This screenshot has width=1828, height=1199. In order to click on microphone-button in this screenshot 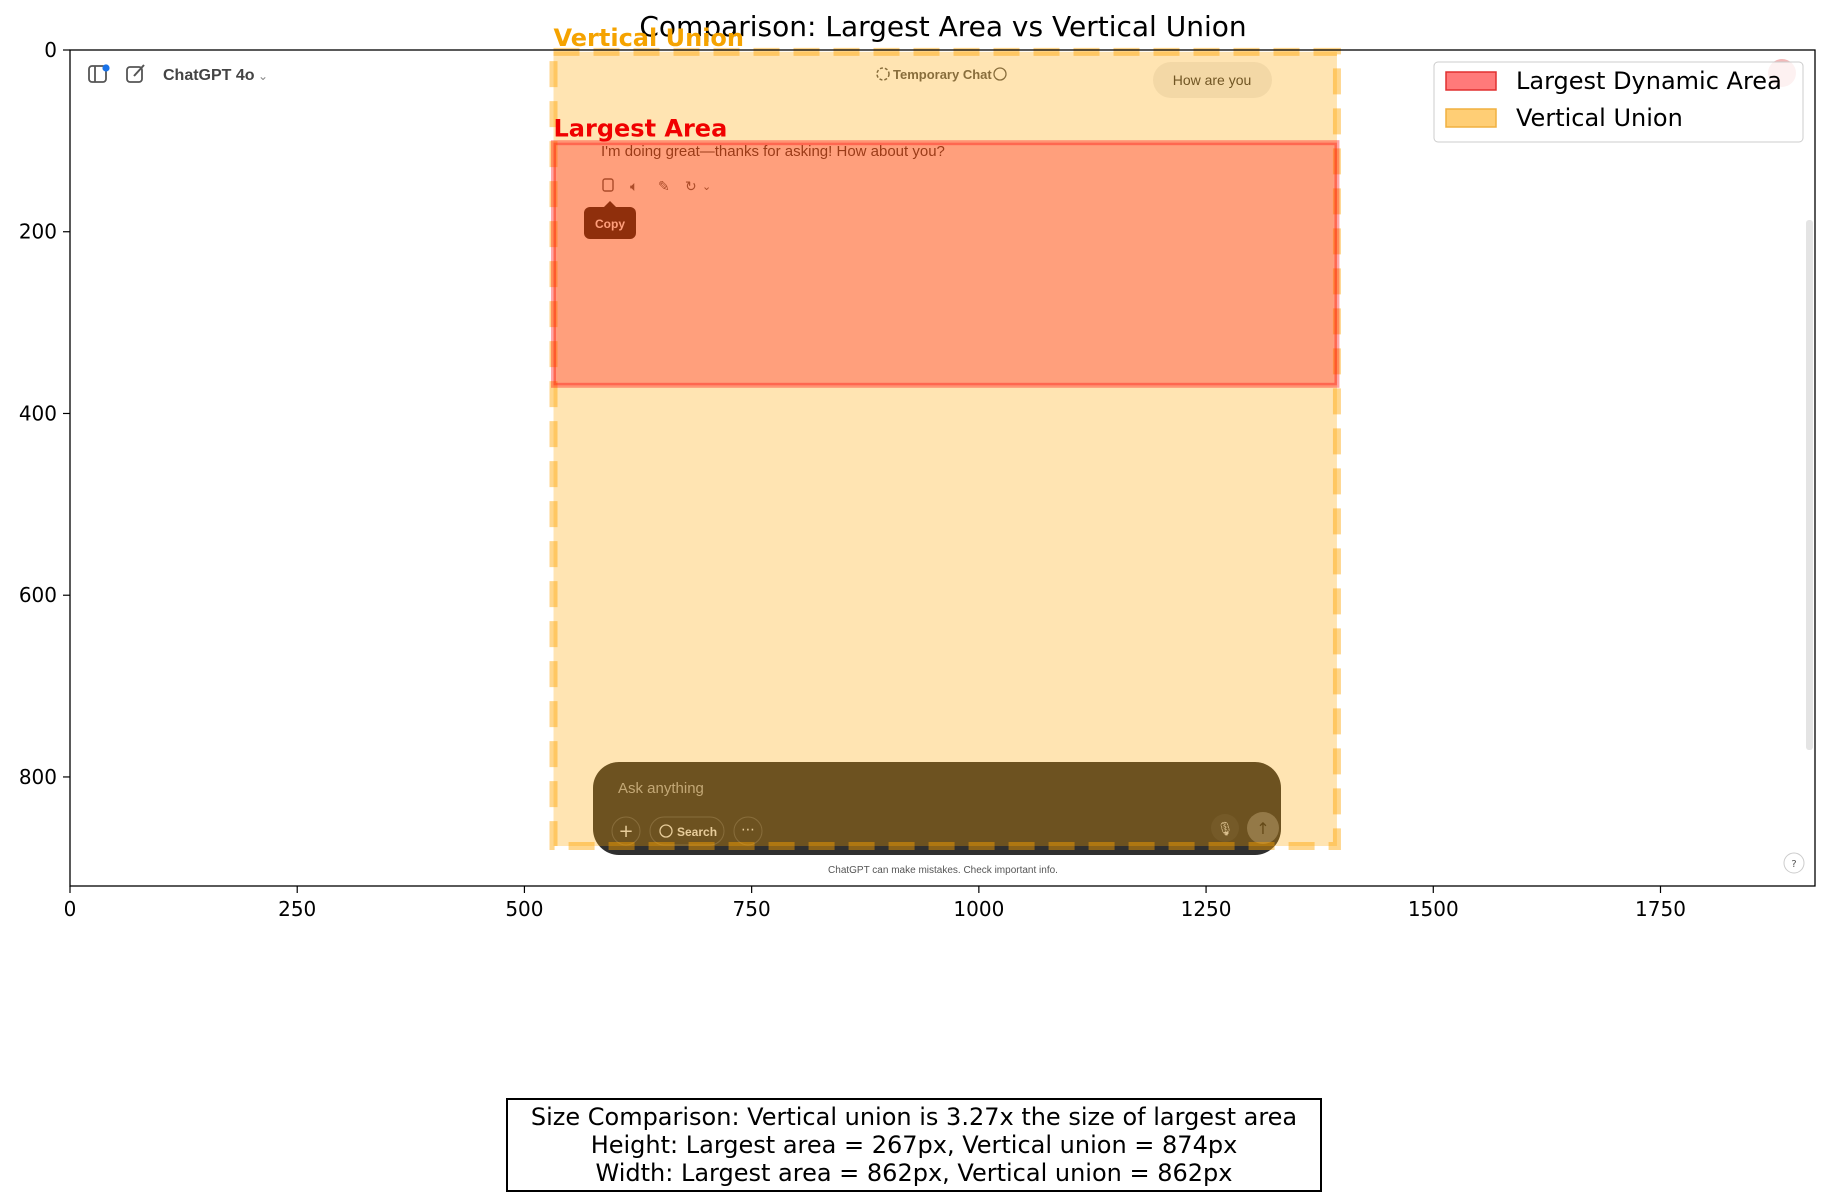, I will do `click(1225, 828)`.